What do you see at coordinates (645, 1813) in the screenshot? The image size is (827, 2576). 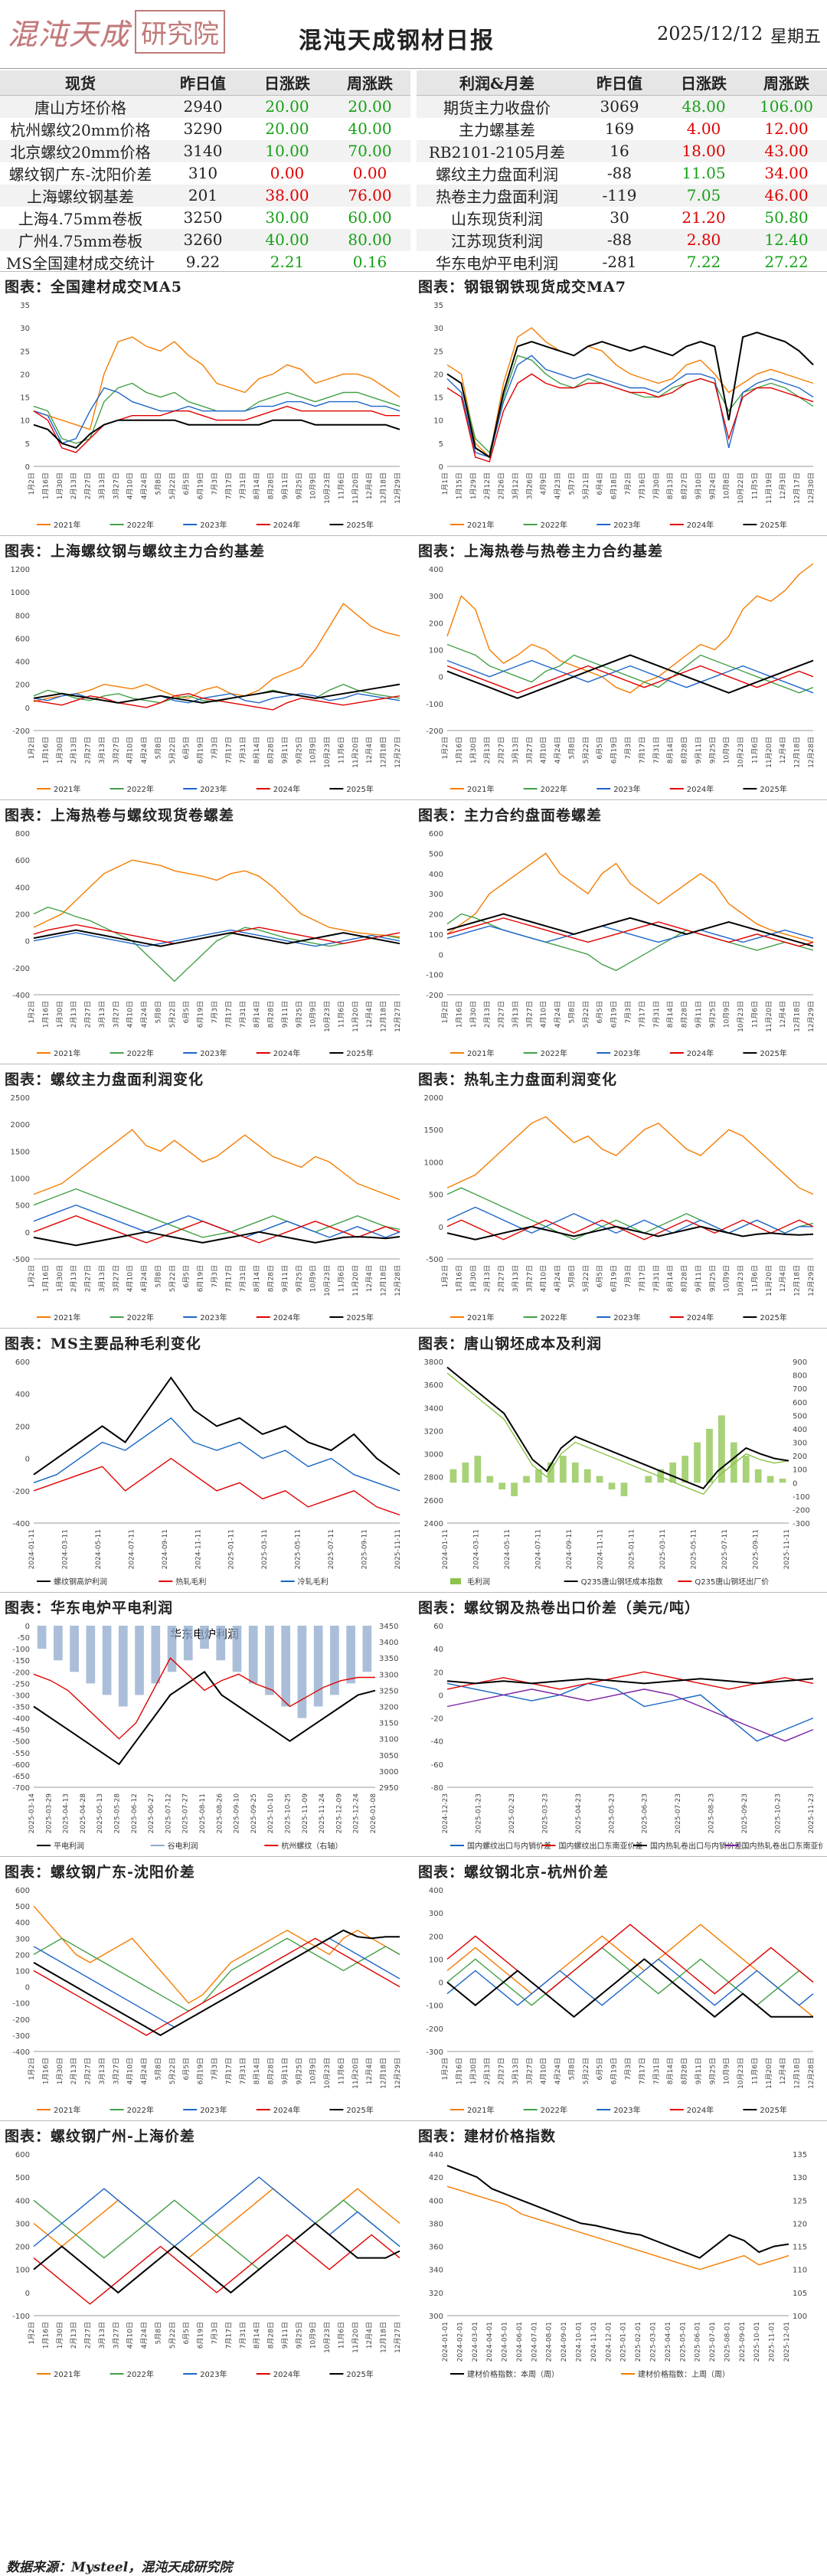 I see `x-tick-label: 2025-06-23` at bounding box center [645, 1813].